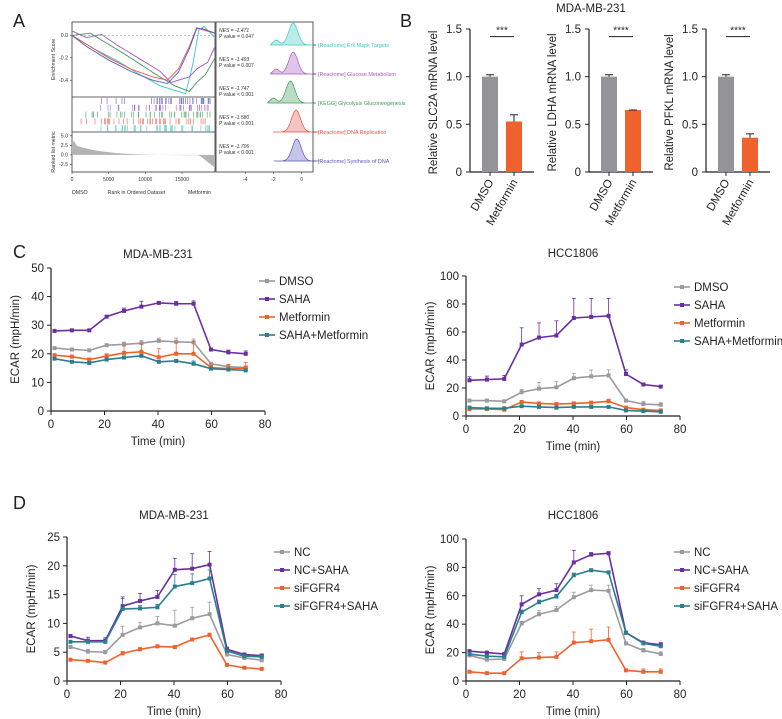 The height and width of the screenshot is (719, 782). I want to click on bar-dmso, so click(609, 124).